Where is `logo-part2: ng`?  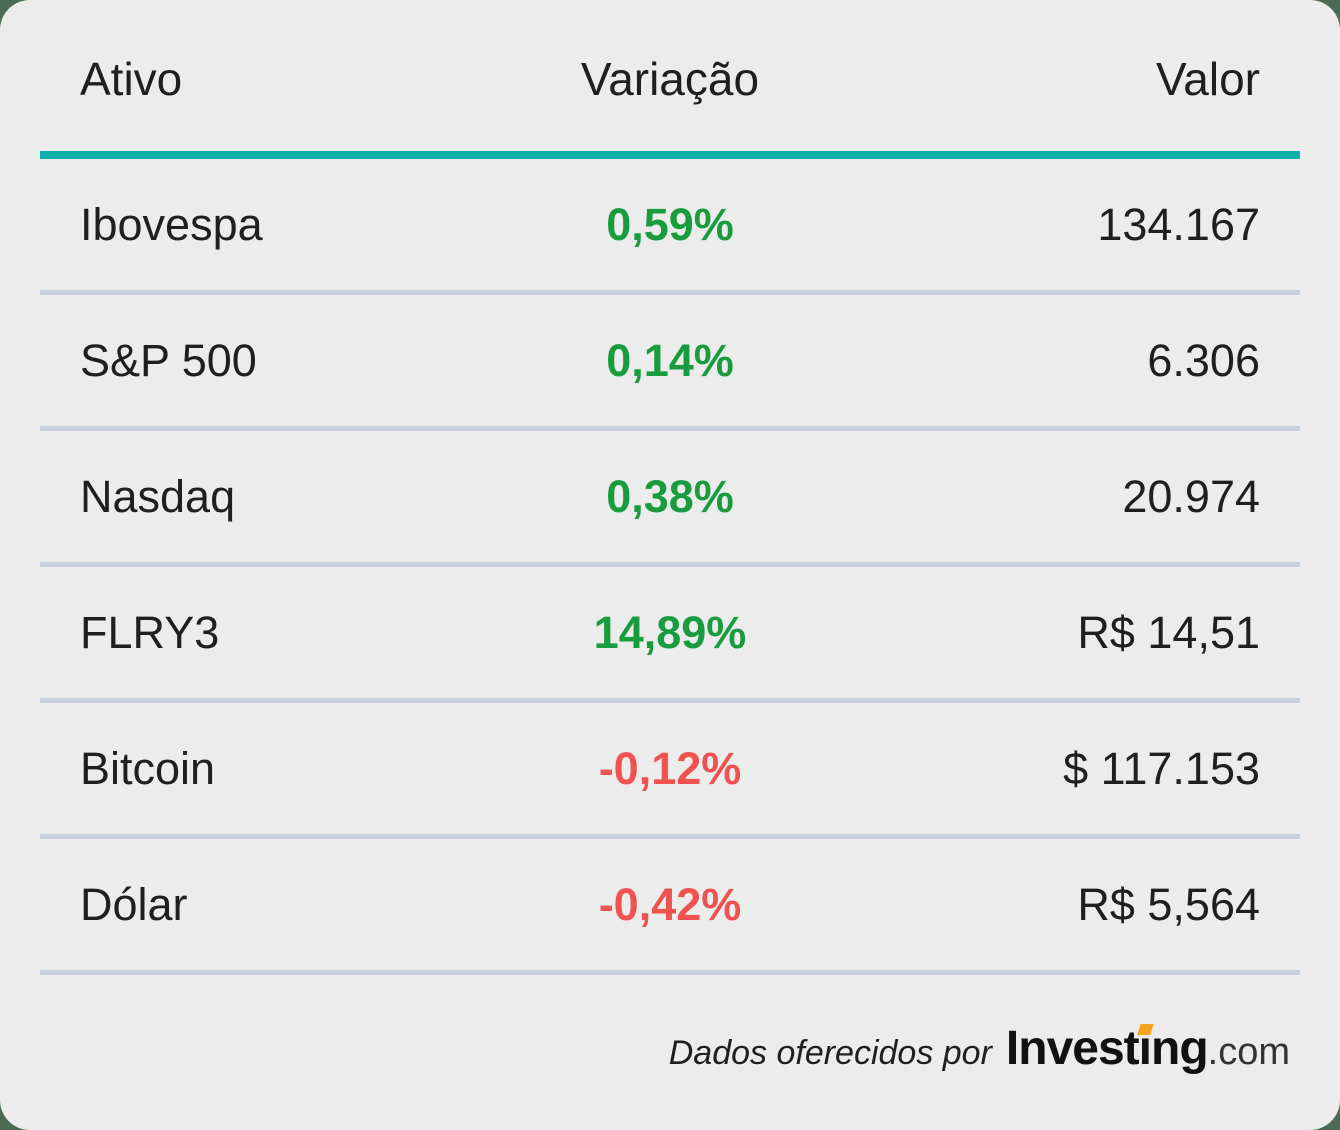 logo-part2: ng is located at coordinates (1180, 1049).